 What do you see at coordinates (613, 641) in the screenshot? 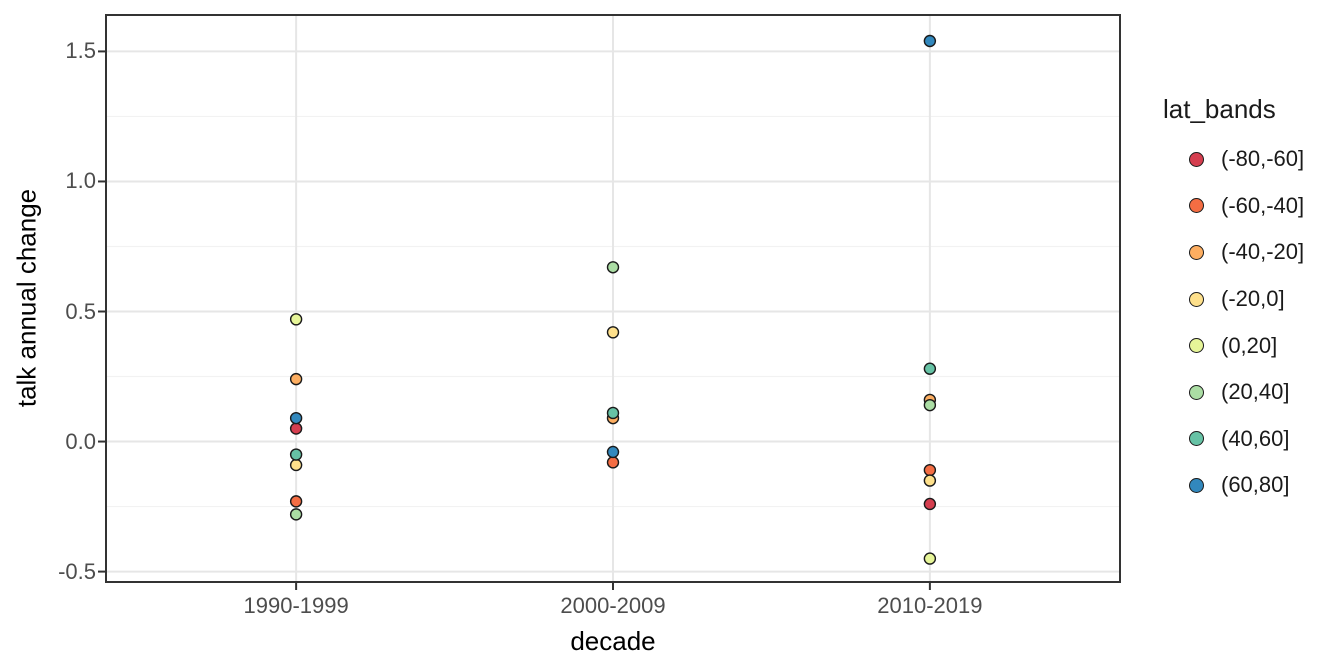
I see `x-axis-title: decade` at bounding box center [613, 641].